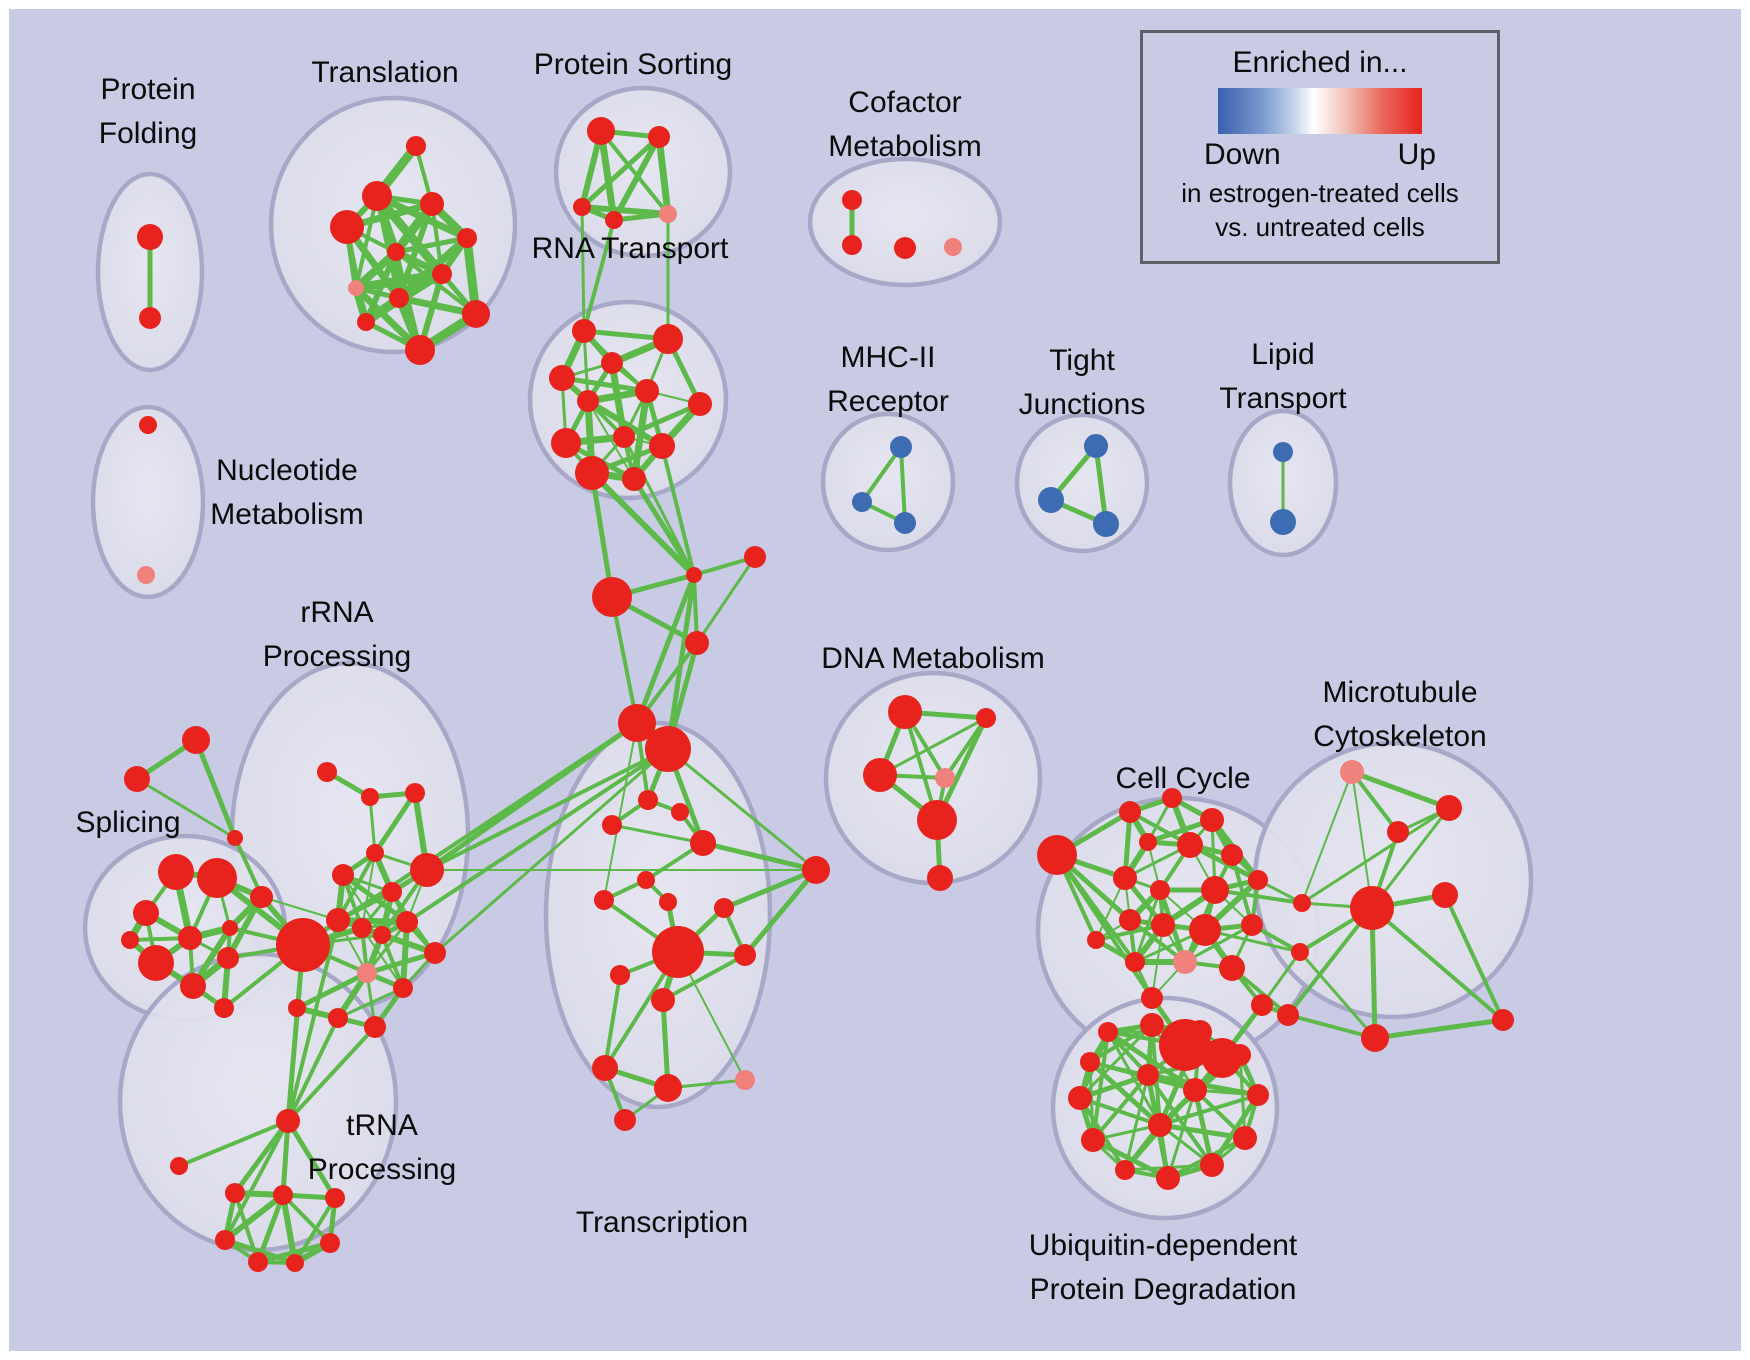 The height and width of the screenshot is (1360, 1750). What do you see at coordinates (630, 248) in the screenshot?
I see `cluster-label: RNA Transport` at bounding box center [630, 248].